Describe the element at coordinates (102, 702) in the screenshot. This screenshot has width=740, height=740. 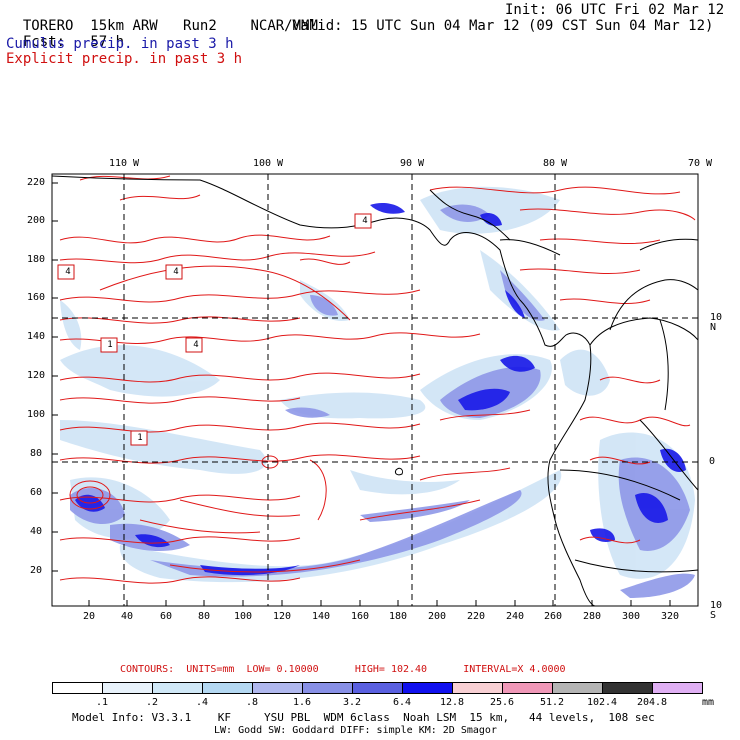
I see `colorbar-label: .1` at that location.